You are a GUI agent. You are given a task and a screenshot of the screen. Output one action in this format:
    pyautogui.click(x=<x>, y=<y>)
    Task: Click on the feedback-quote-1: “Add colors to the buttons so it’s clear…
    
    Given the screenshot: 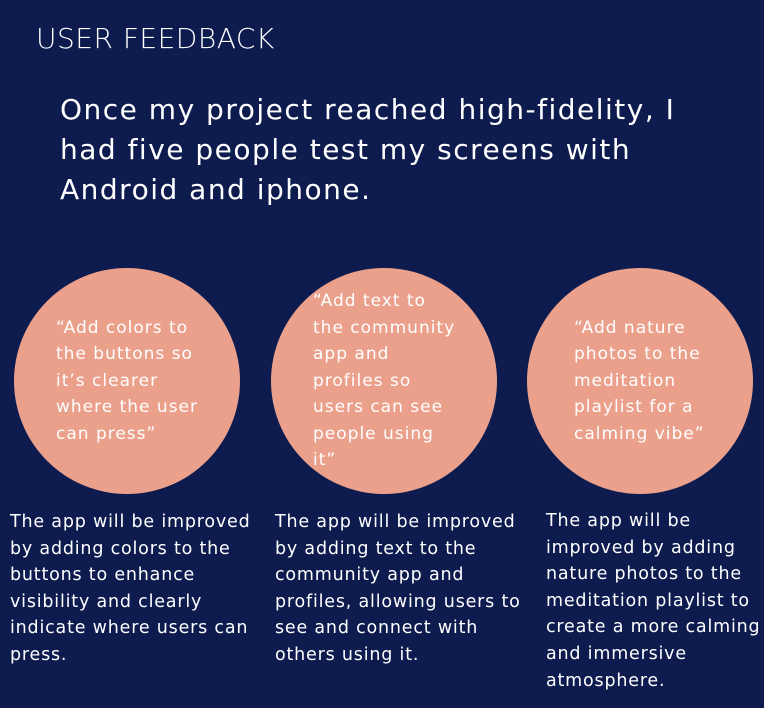 What is the action you would take?
    pyautogui.click(x=127, y=380)
    